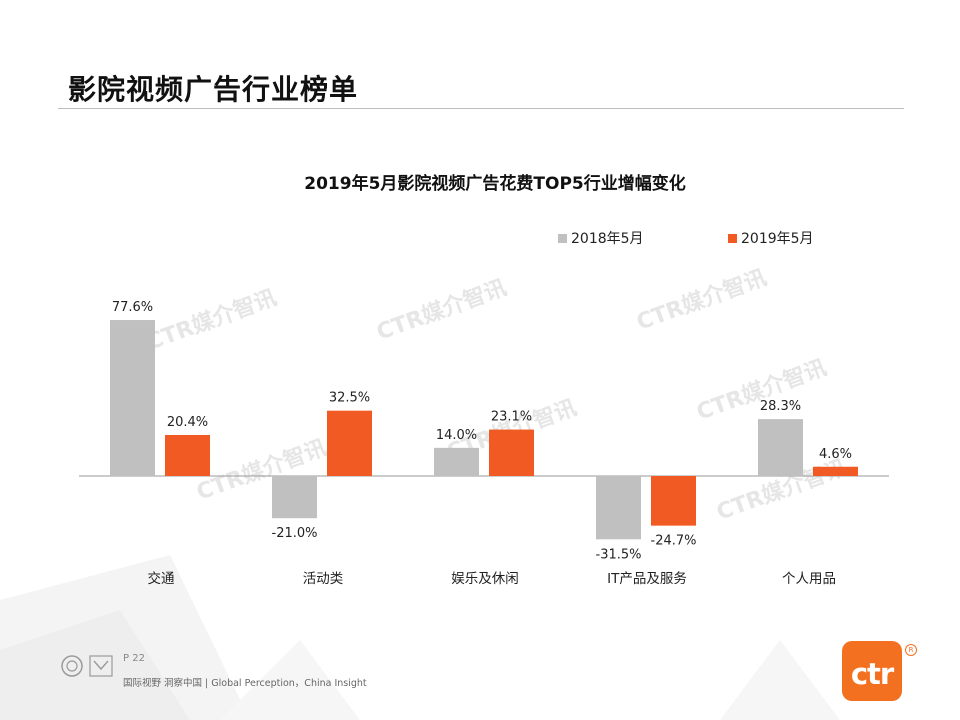 Image resolution: width=960 pixels, height=720 pixels. I want to click on page-title: 影院视频广告行业榜单, so click(213, 89).